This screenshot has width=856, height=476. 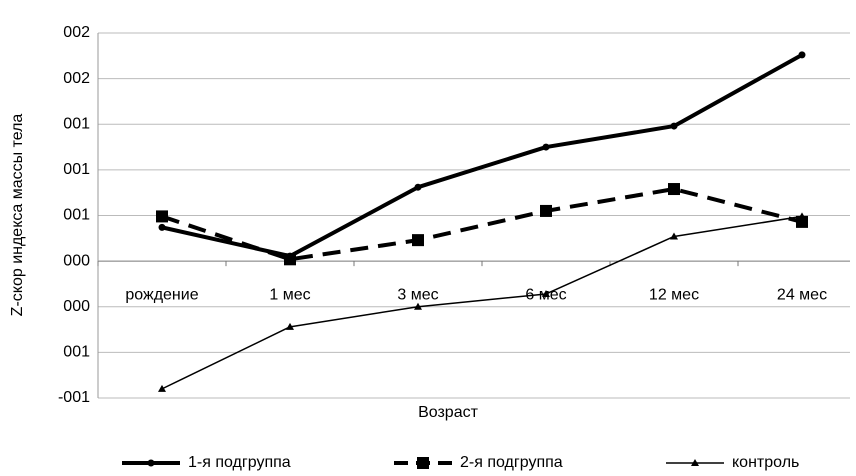 I want to click on y-tick-label: -001, so click(x=74, y=397).